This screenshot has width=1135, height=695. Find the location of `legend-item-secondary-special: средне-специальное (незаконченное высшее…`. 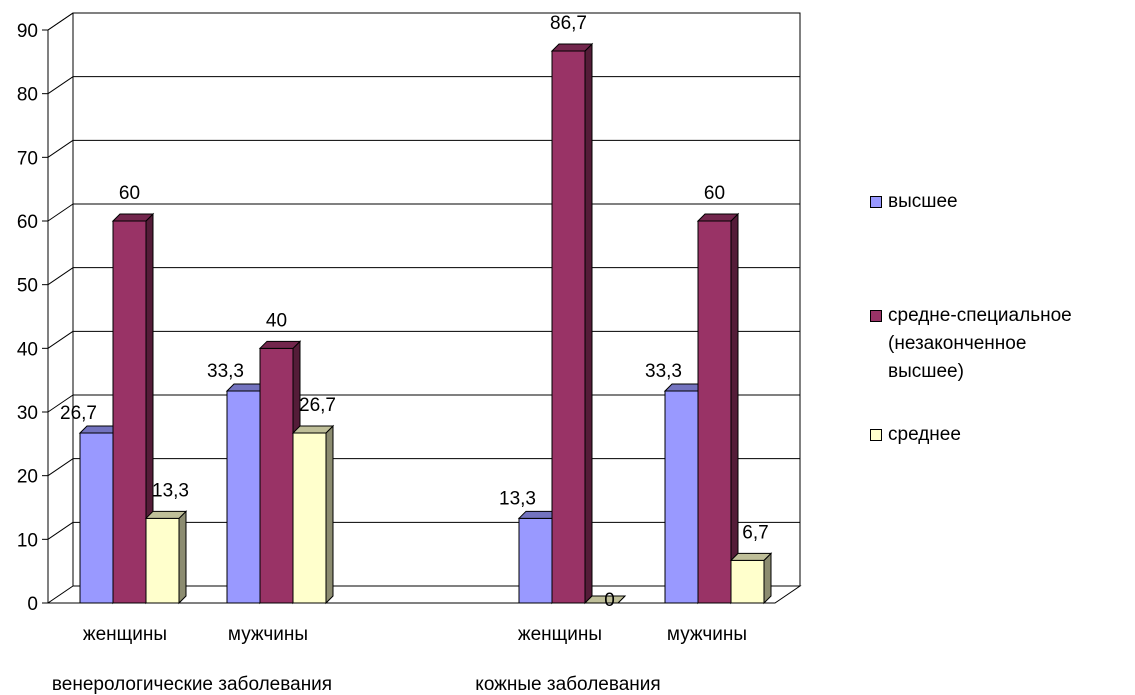

legend-item-secondary-special: средне-специальное (незаконченное высшее… is located at coordinates (1002, 344).